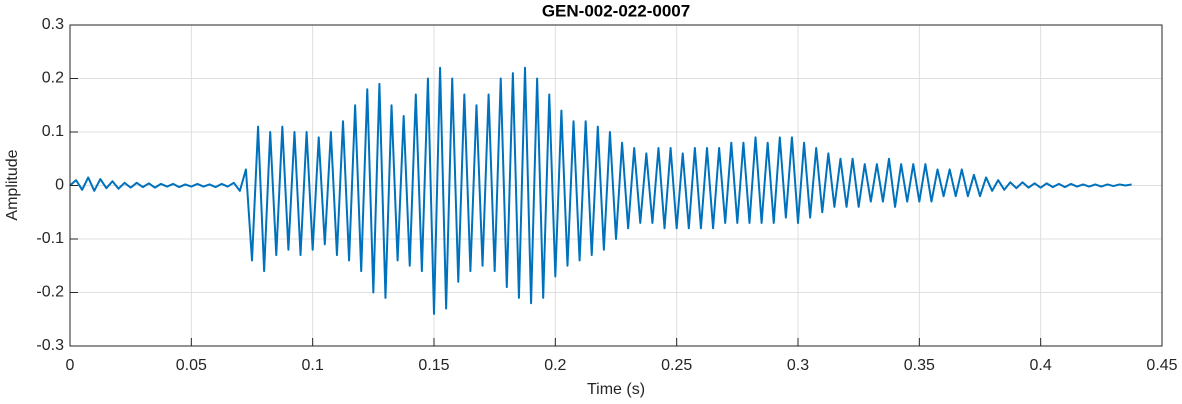  What do you see at coordinates (433, 365) in the screenshot?
I see `x-tick-label: 0.15` at bounding box center [433, 365].